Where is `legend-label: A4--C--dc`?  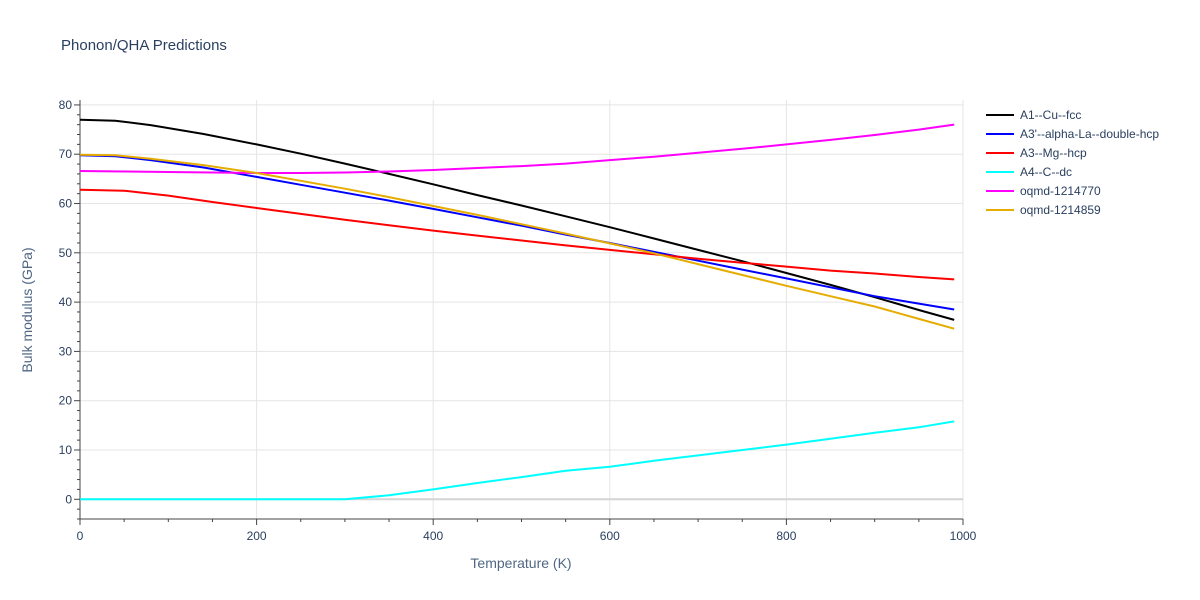
legend-label: A4--C--dc is located at coordinates (1046, 172).